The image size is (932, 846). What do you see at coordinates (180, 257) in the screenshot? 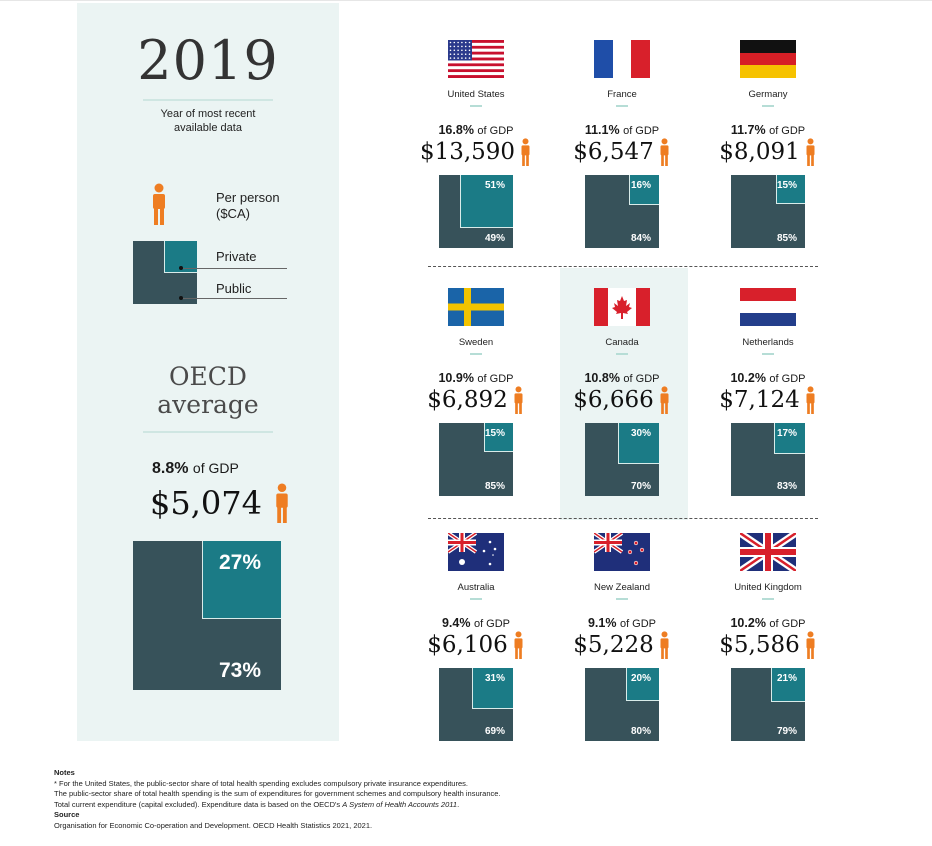
I see `legend-private-square` at bounding box center [180, 257].